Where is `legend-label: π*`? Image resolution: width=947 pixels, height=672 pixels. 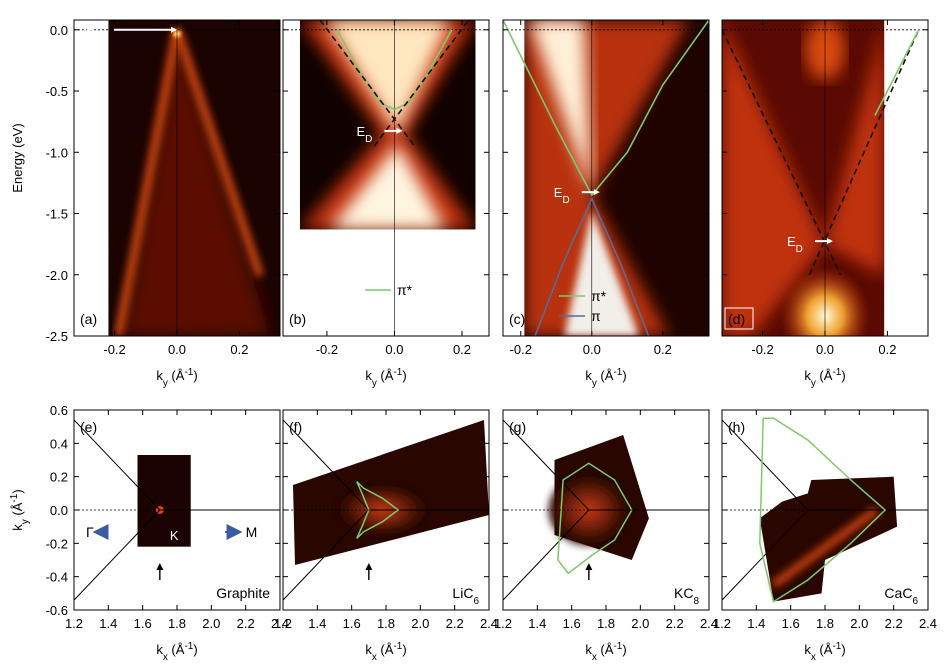 legend-label: π* is located at coordinates (405, 290).